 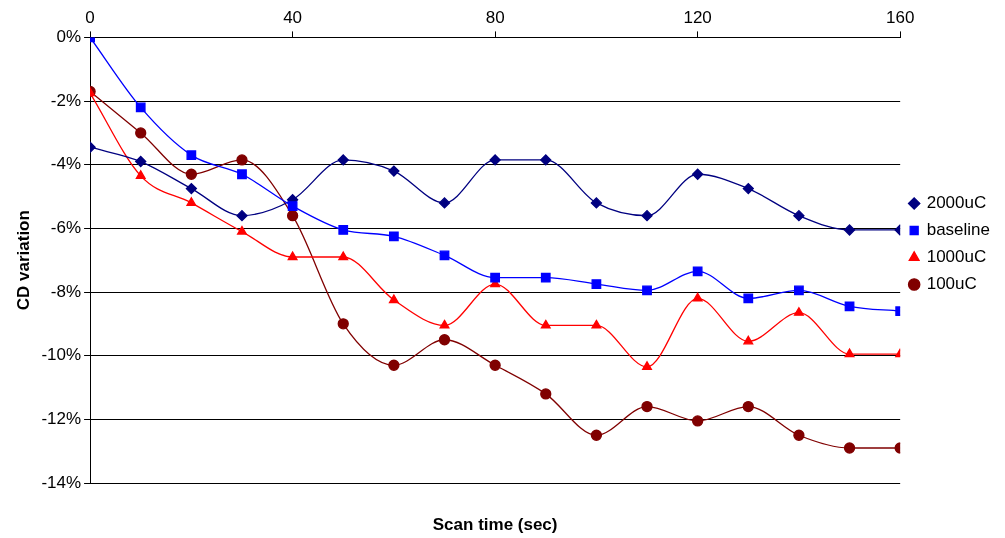 I want to click on y-tick-label: -4%, so click(x=66, y=164).